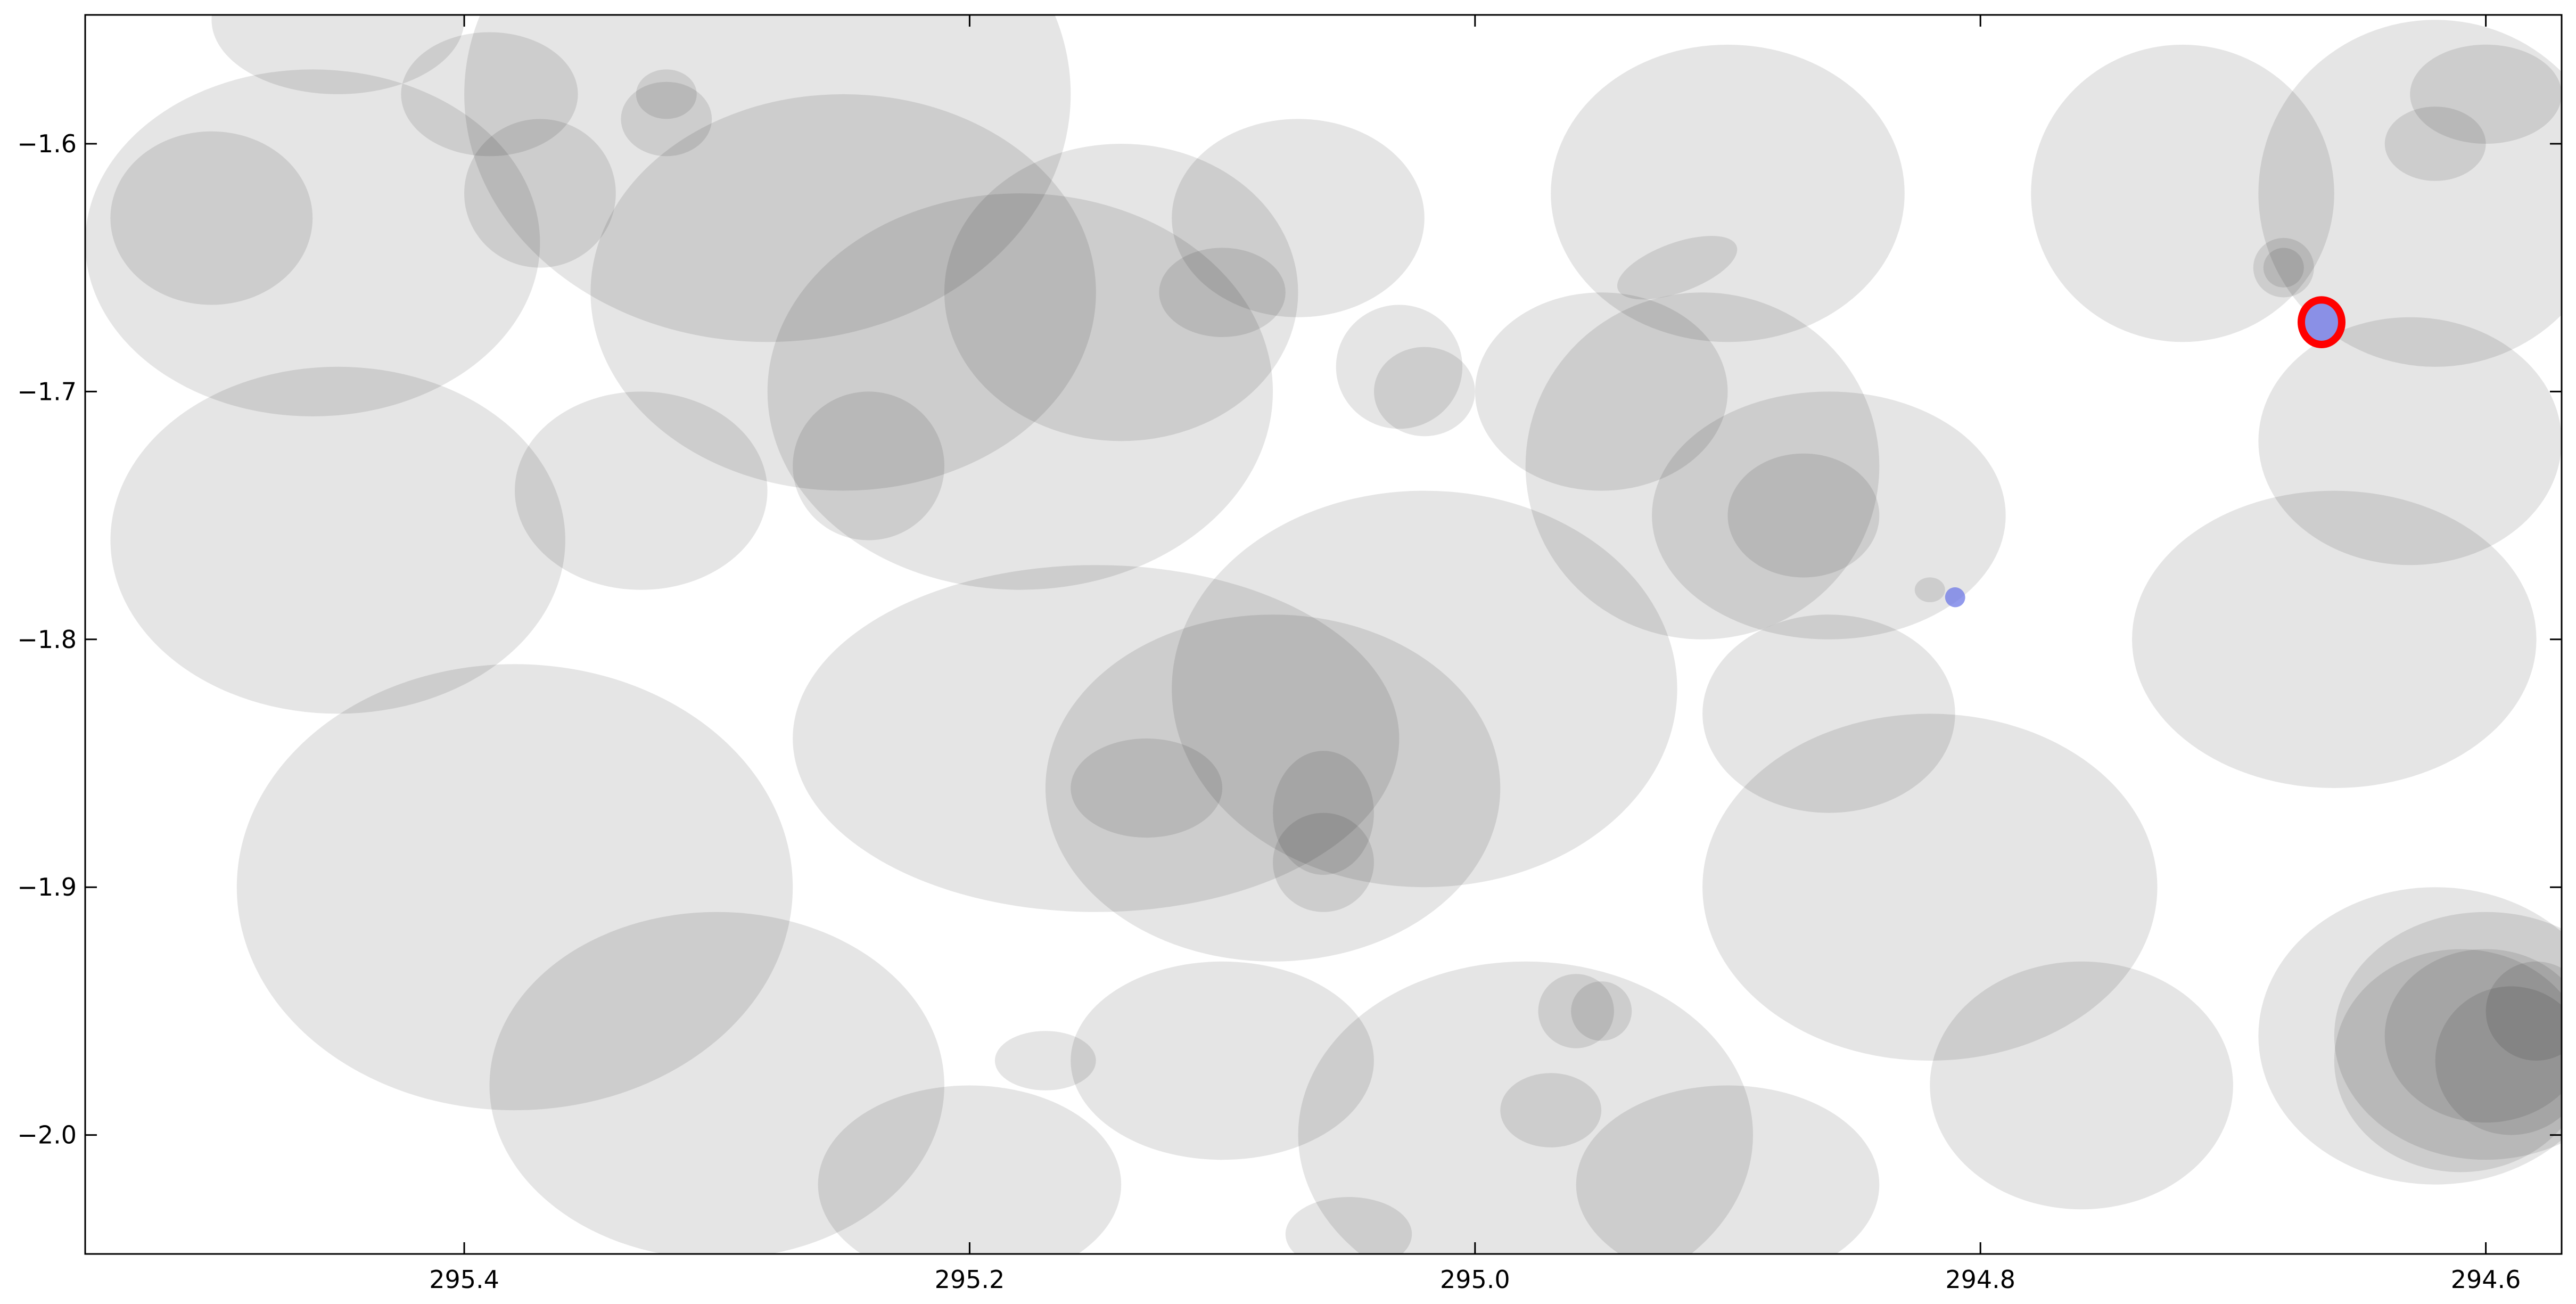 The image size is (2576, 1304). Describe the element at coordinates (47, 1135) in the screenshot. I see `y-tick-label: −2.0` at that location.